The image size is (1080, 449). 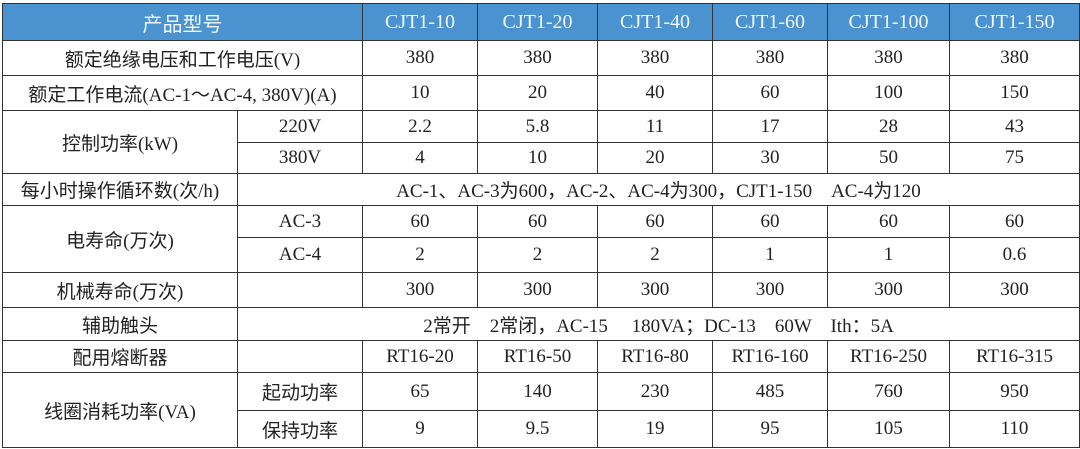 I want to click on value-cell: 105, so click(x=888, y=429).